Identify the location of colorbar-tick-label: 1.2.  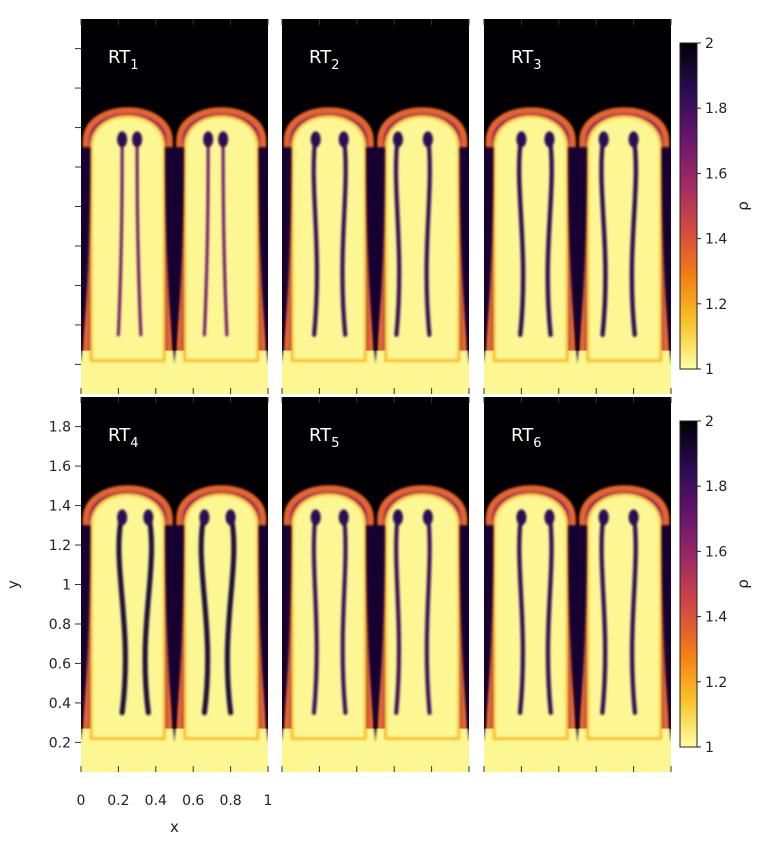
(716, 683).